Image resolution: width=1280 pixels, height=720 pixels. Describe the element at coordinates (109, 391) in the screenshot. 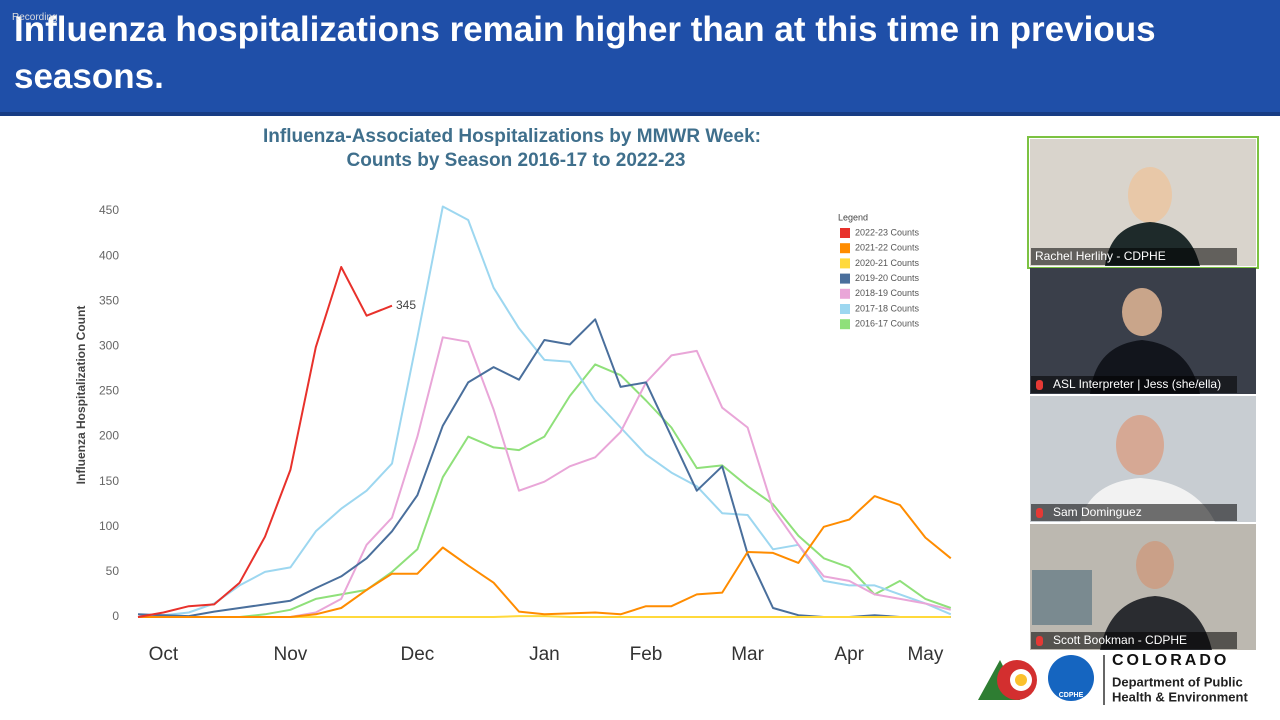

I see `y-tick-label: 250` at that location.